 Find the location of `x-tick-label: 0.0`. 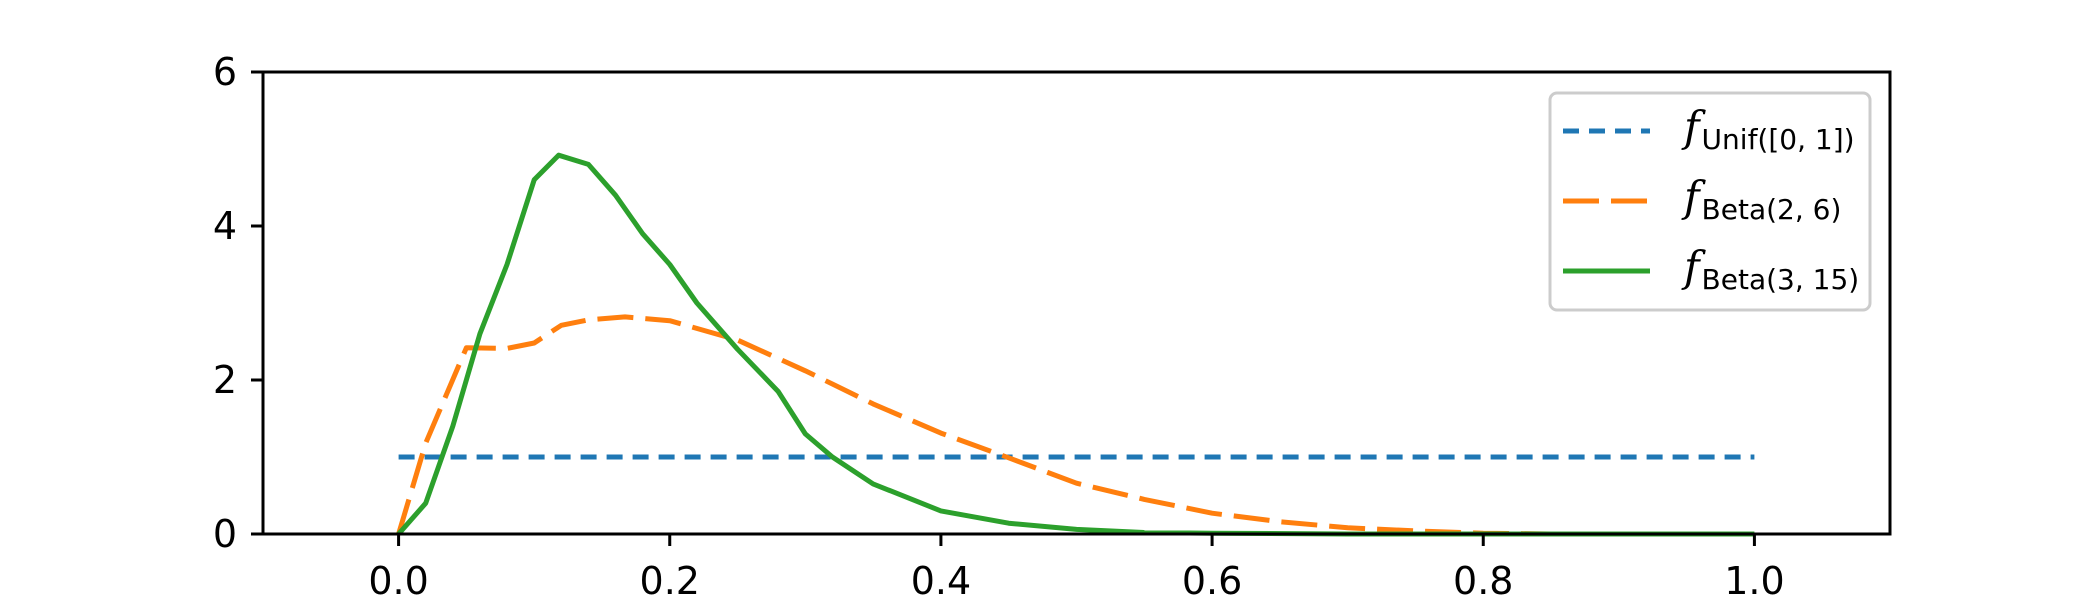

x-tick-label: 0.0 is located at coordinates (398, 579).